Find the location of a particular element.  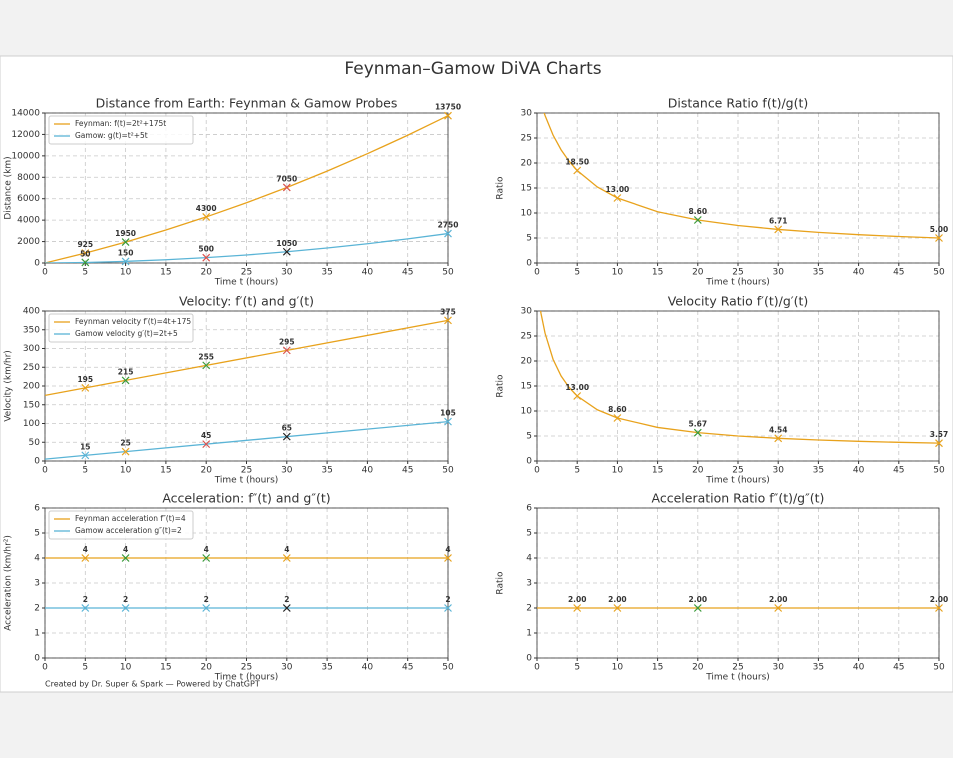

y-tick-label: 30 is located at coordinates (527, 312).